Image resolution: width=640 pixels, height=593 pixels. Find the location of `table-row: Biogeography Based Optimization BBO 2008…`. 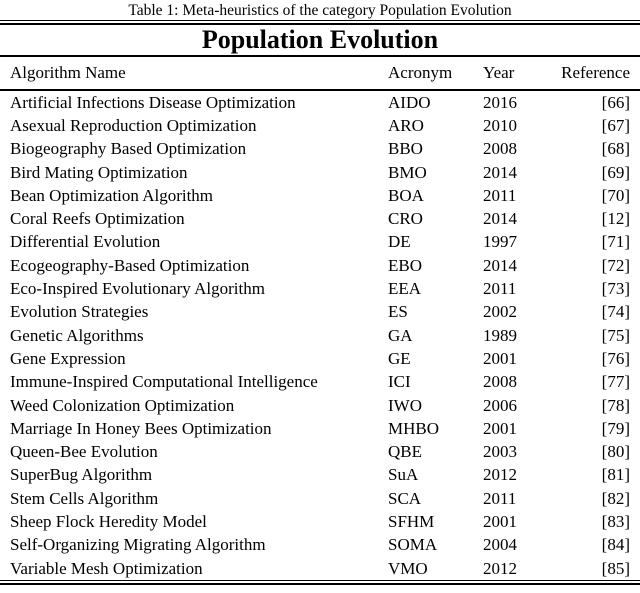

table-row: Biogeography Based Optimization BBO 2008… is located at coordinates (320, 149).